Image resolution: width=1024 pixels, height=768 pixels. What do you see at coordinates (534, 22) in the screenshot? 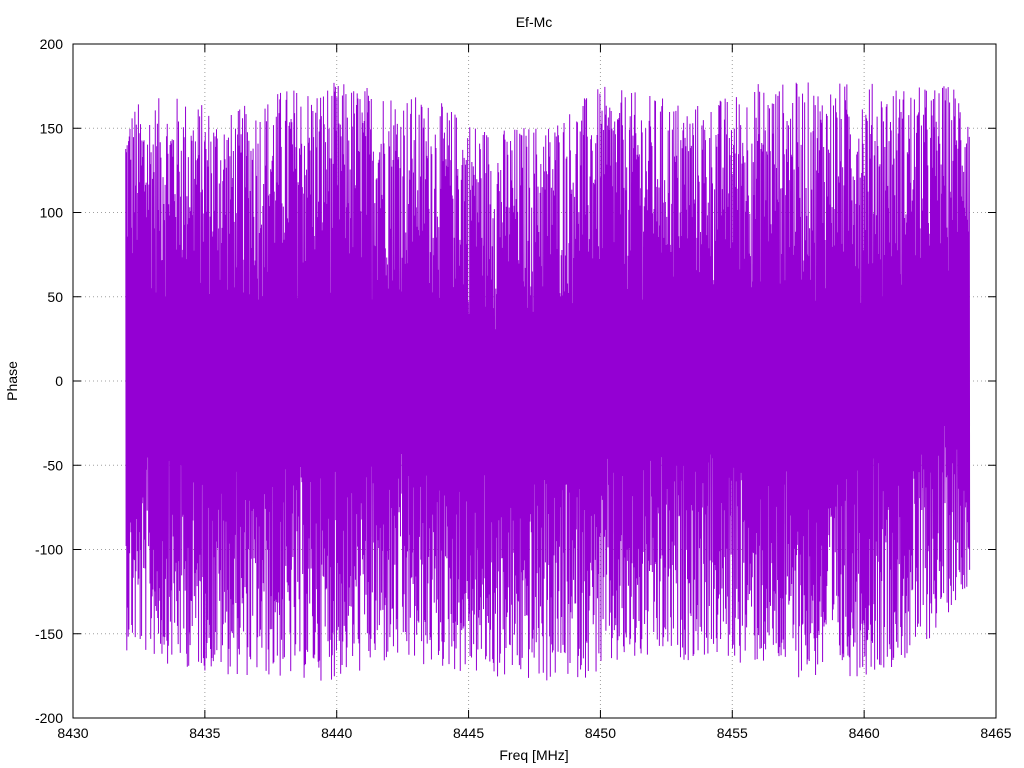
I see `chart-title: Ef-Mc` at bounding box center [534, 22].